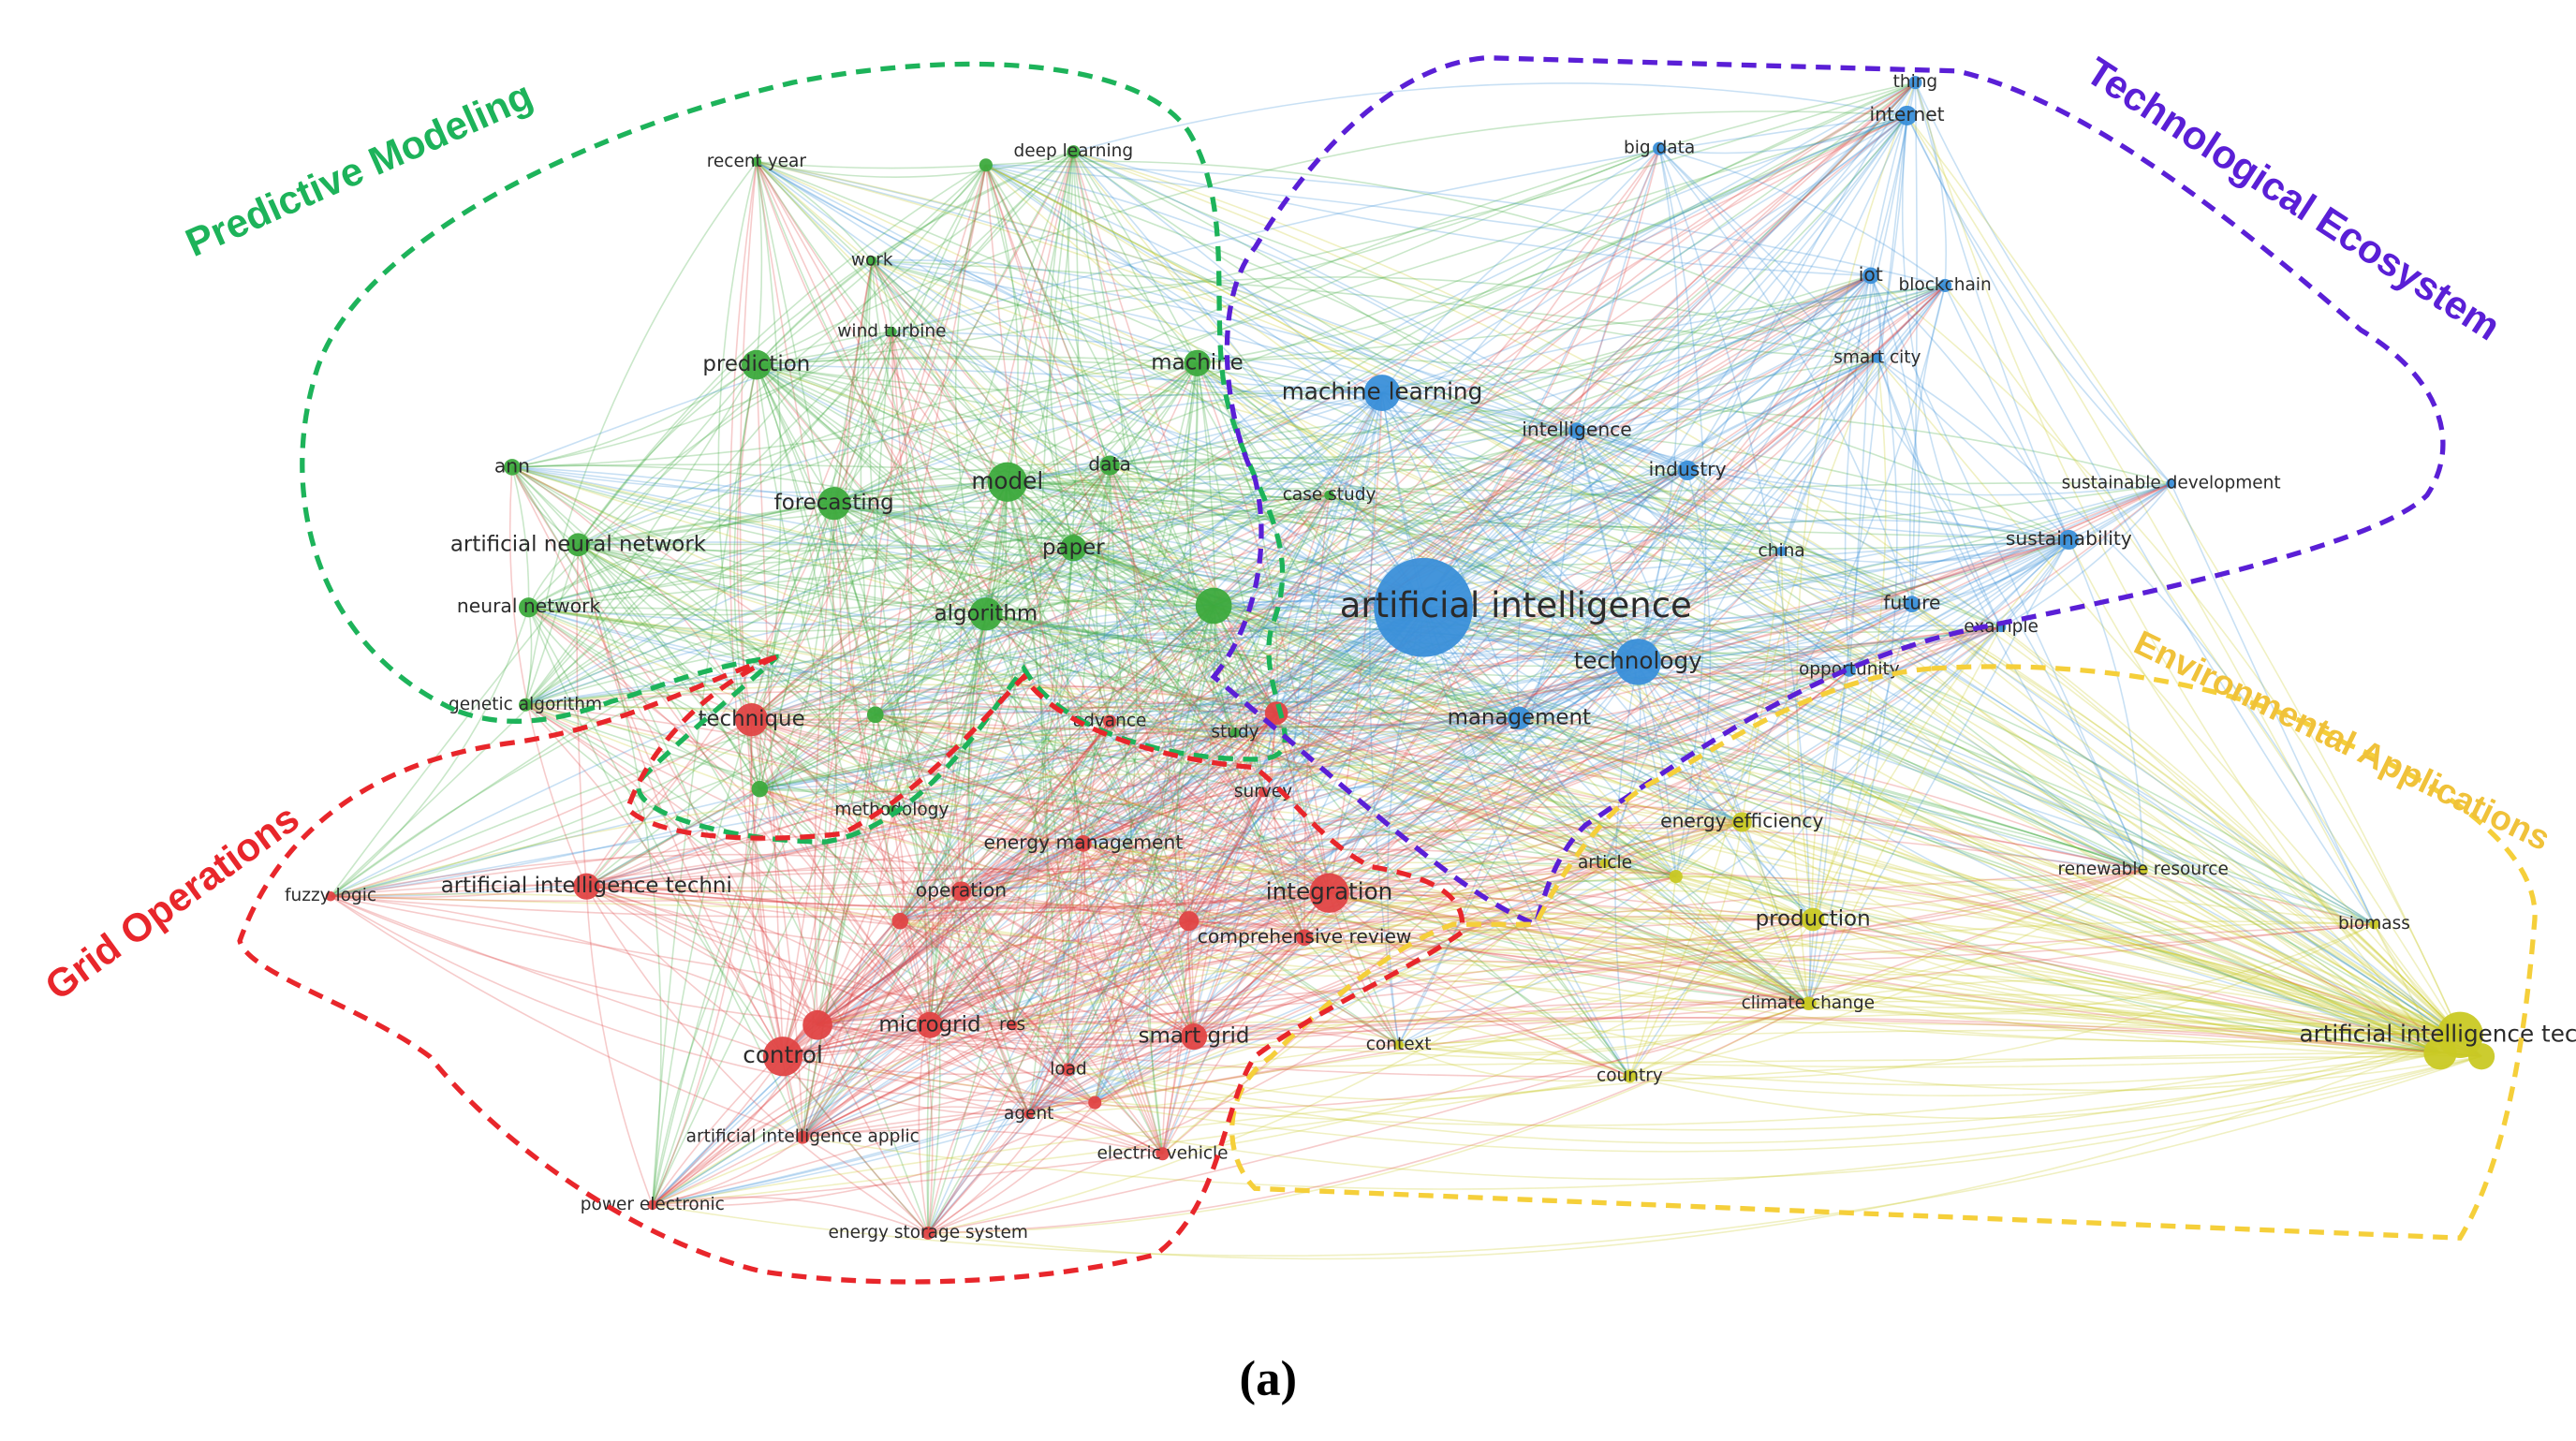 The height and width of the screenshot is (1441, 2576). What do you see at coordinates (872, 261) in the screenshot?
I see `node-label: work` at bounding box center [872, 261].